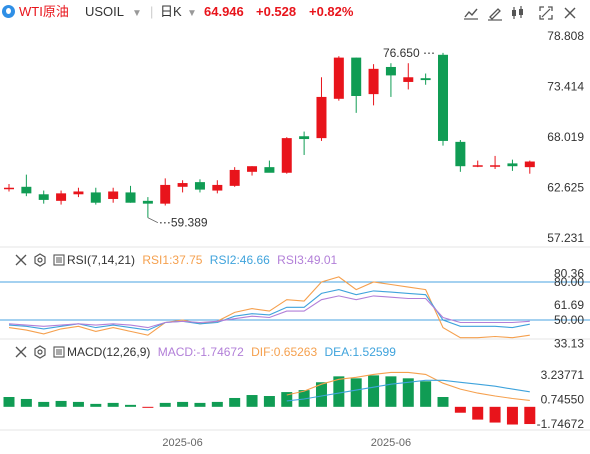 This screenshot has height=454, width=590. What do you see at coordinates (563, 399) in the screenshot?
I see `macd-axis-label: 0.74550` at bounding box center [563, 399].